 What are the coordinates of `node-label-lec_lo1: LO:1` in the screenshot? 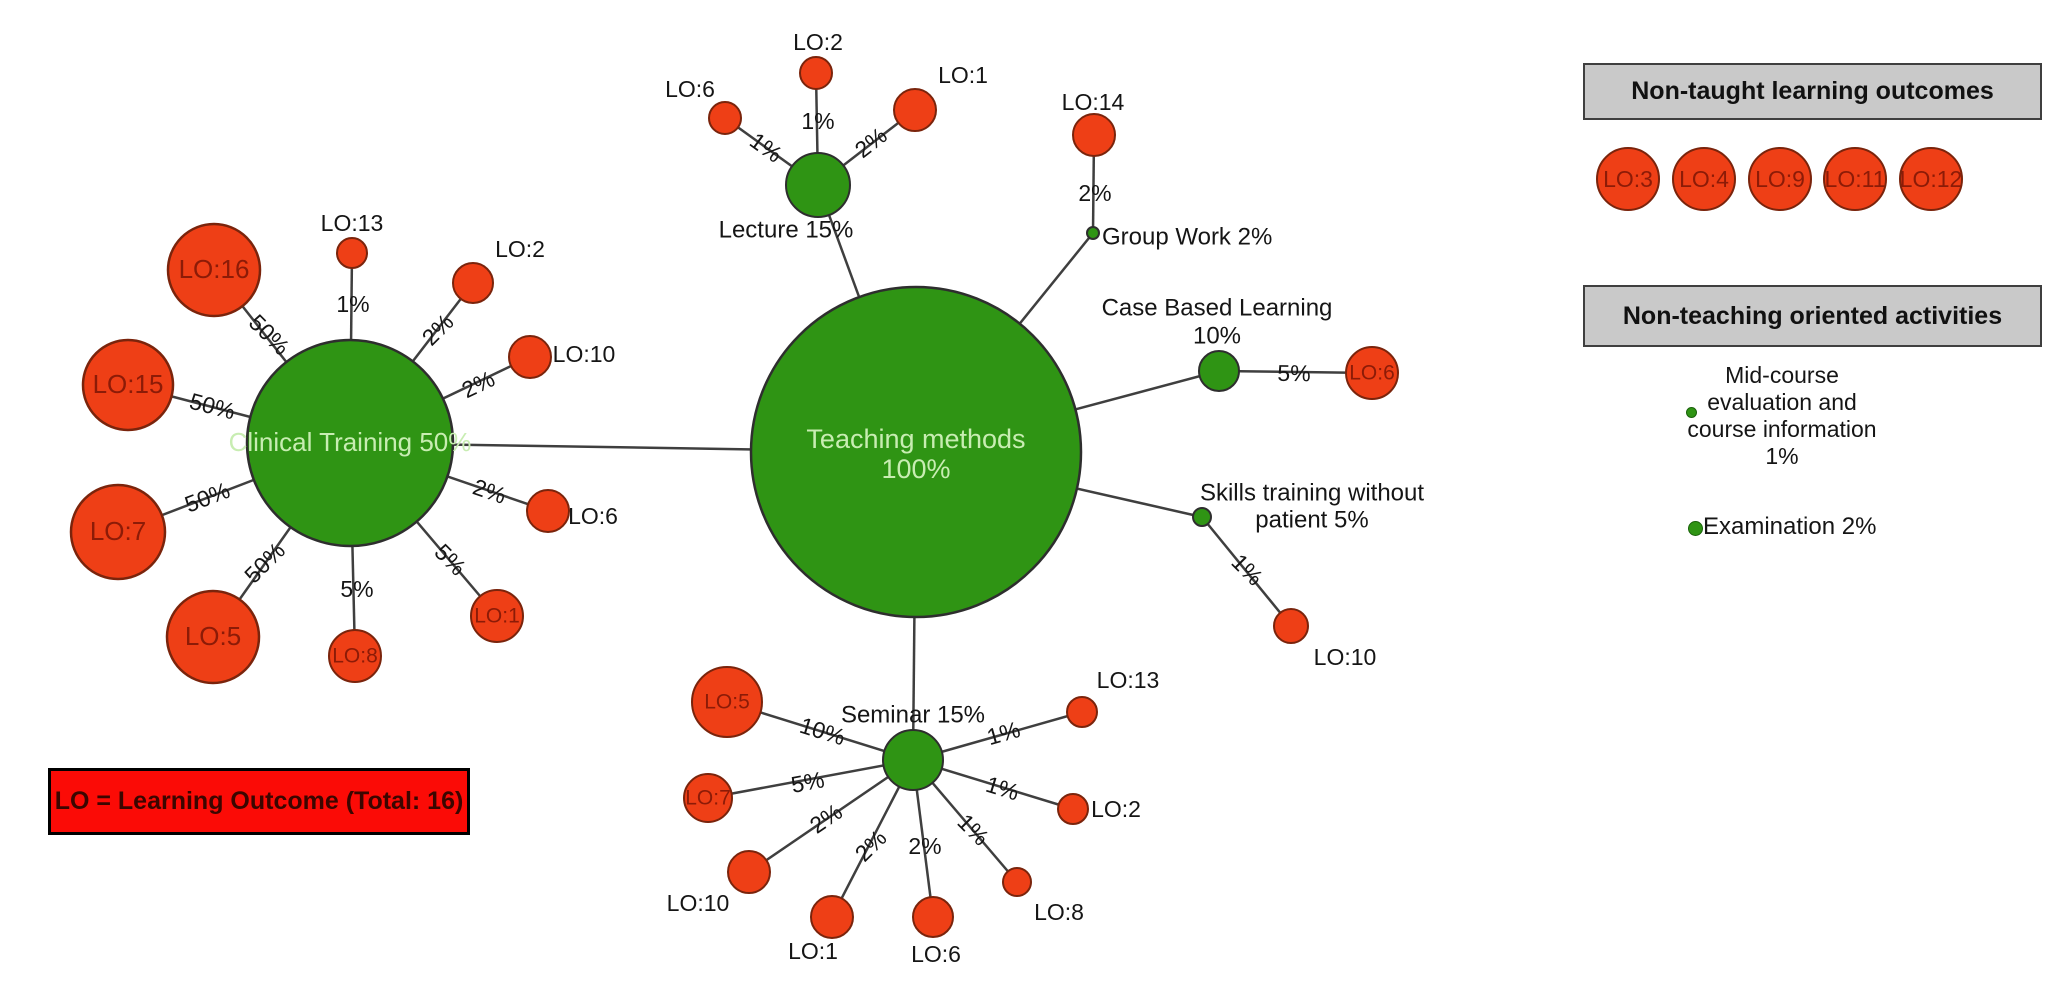 It's located at (963, 75).